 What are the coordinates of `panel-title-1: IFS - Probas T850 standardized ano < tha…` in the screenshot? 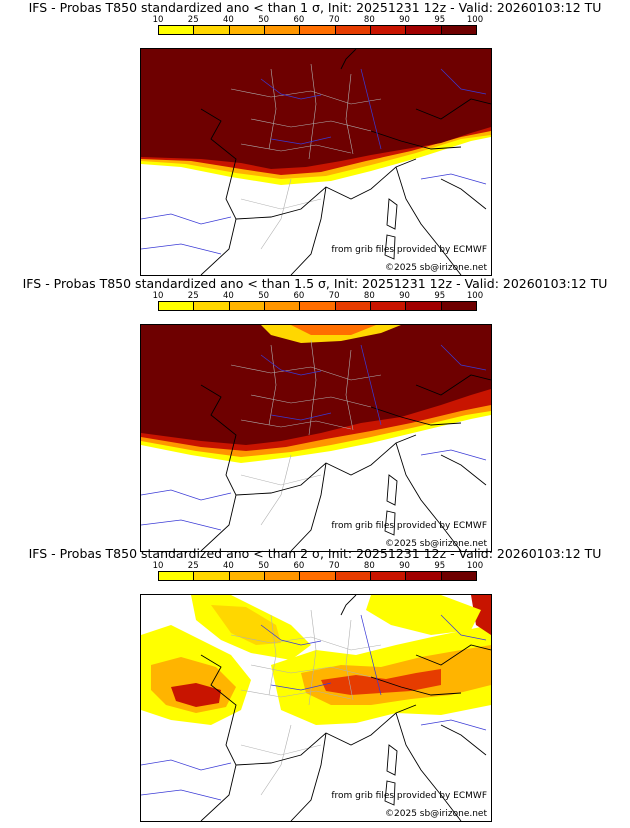 It's located at (315, 7).